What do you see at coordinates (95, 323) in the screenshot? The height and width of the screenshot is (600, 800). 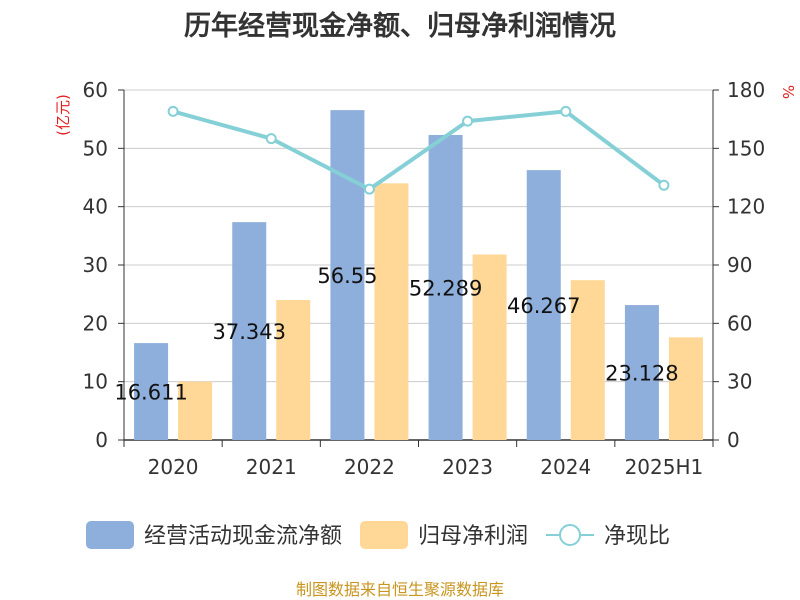 I see `y-left-tick-label: 20` at bounding box center [95, 323].